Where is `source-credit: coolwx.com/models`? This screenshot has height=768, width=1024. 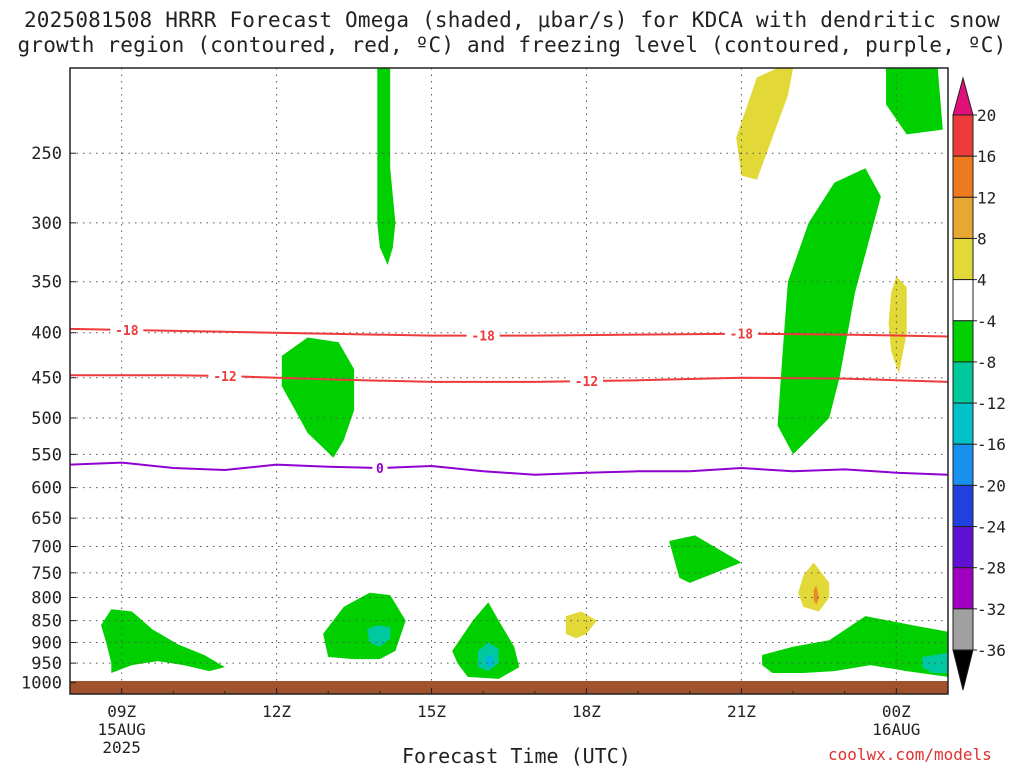
source-credit: coolwx.com/models is located at coordinates (910, 754).